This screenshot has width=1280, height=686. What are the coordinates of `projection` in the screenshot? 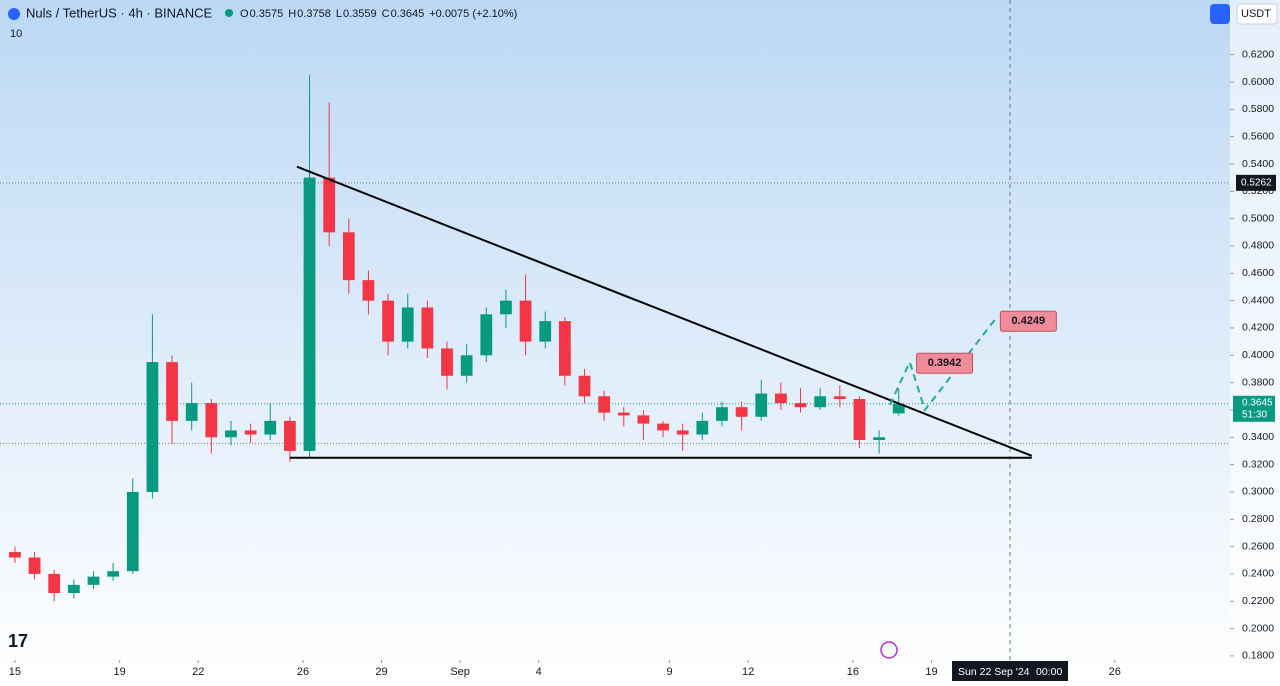 It's located at (942, 366).